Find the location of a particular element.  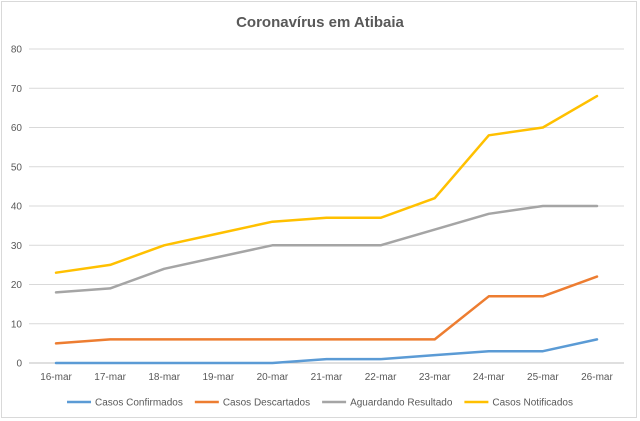

x-tick-label: 26-mar is located at coordinates (597, 377).